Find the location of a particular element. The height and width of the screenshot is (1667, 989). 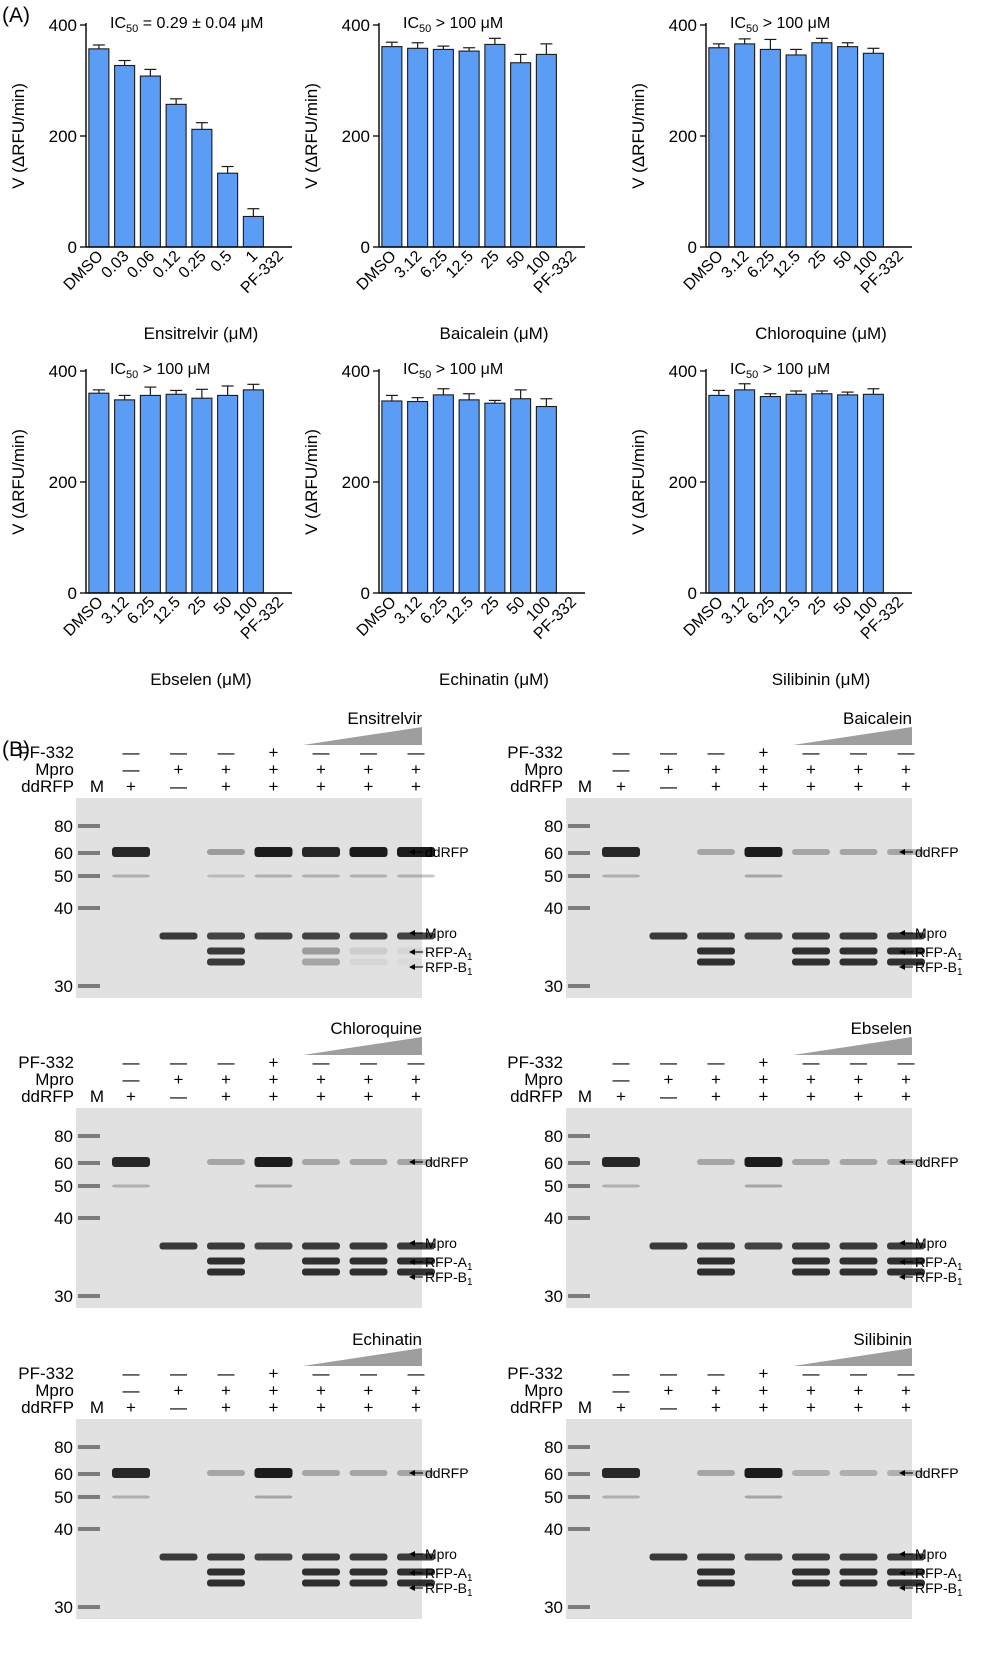

x-tick-label: 0.12 is located at coordinates (167, 265).